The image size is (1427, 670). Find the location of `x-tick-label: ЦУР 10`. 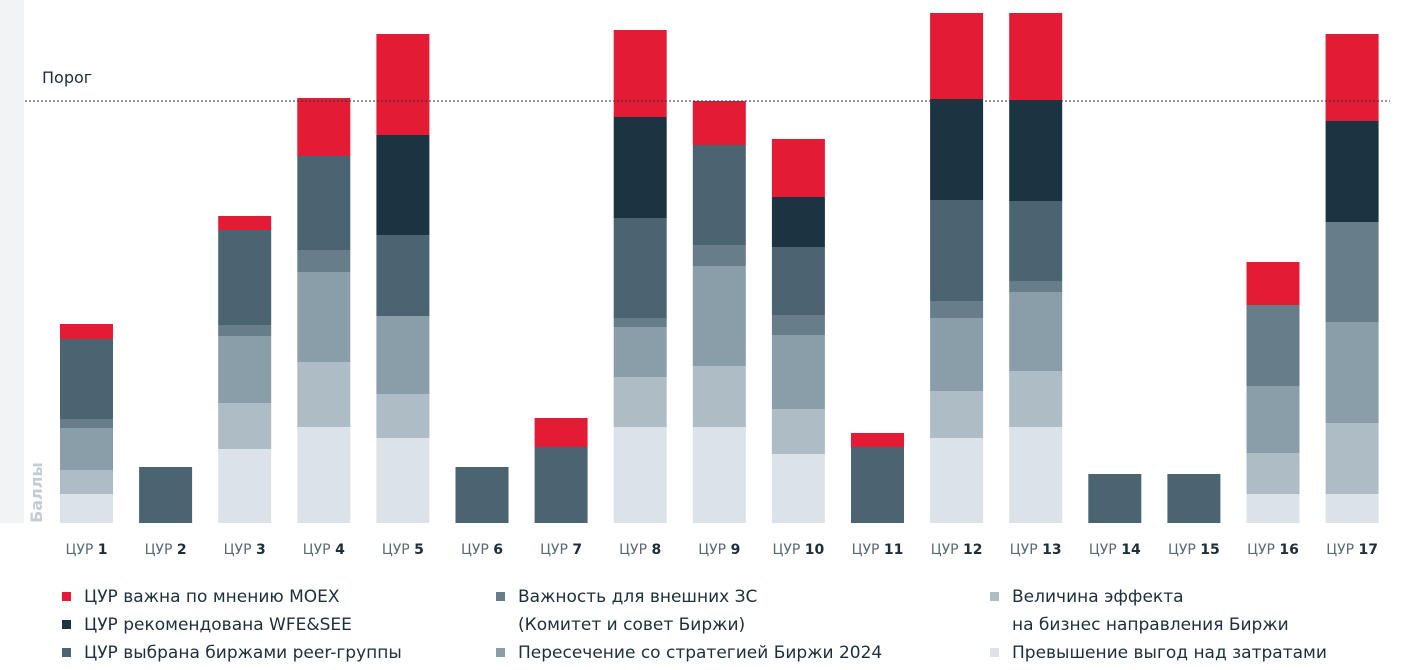

x-tick-label: ЦУР 10 is located at coordinates (799, 550).